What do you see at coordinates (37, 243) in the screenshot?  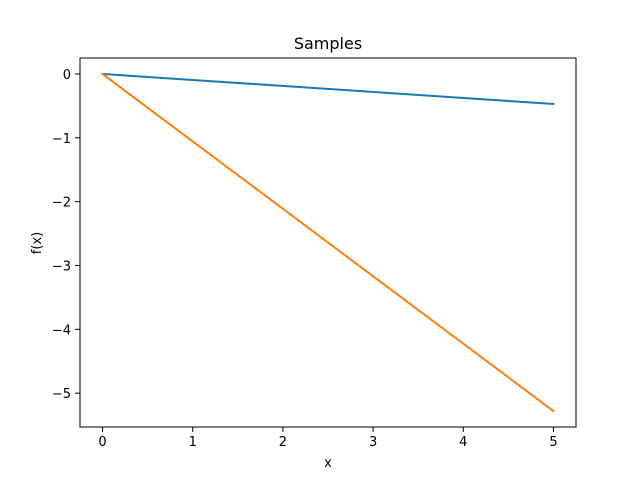 I see `y-axis-label: f(x)` at bounding box center [37, 243].